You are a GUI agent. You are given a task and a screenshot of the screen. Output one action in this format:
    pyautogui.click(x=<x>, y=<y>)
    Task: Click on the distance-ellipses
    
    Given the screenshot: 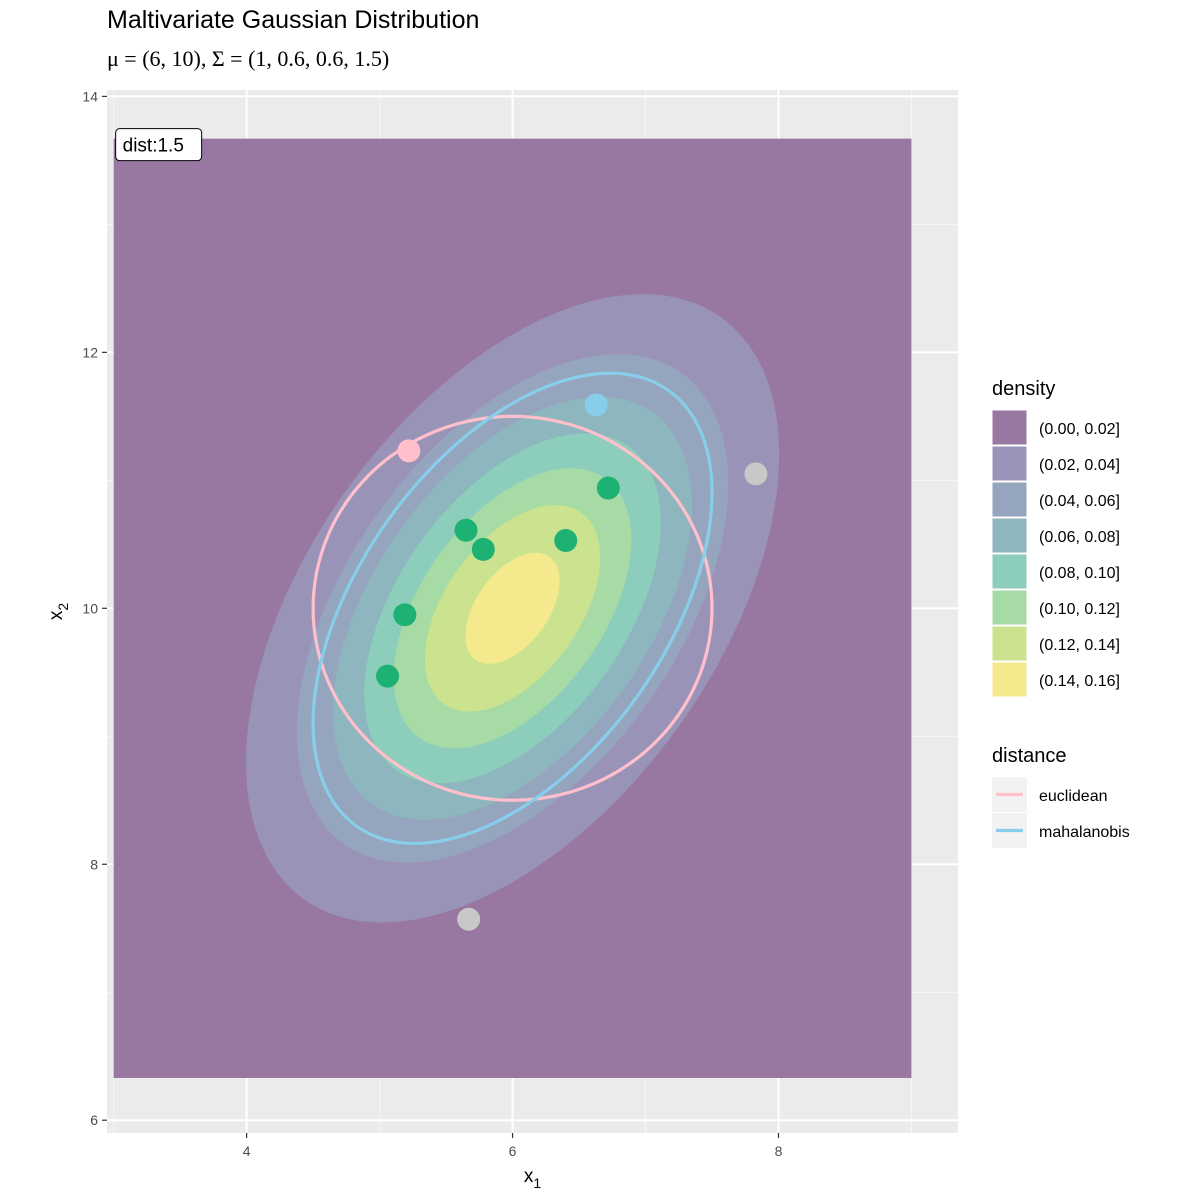 What is the action you would take?
    pyautogui.click(x=512, y=608)
    